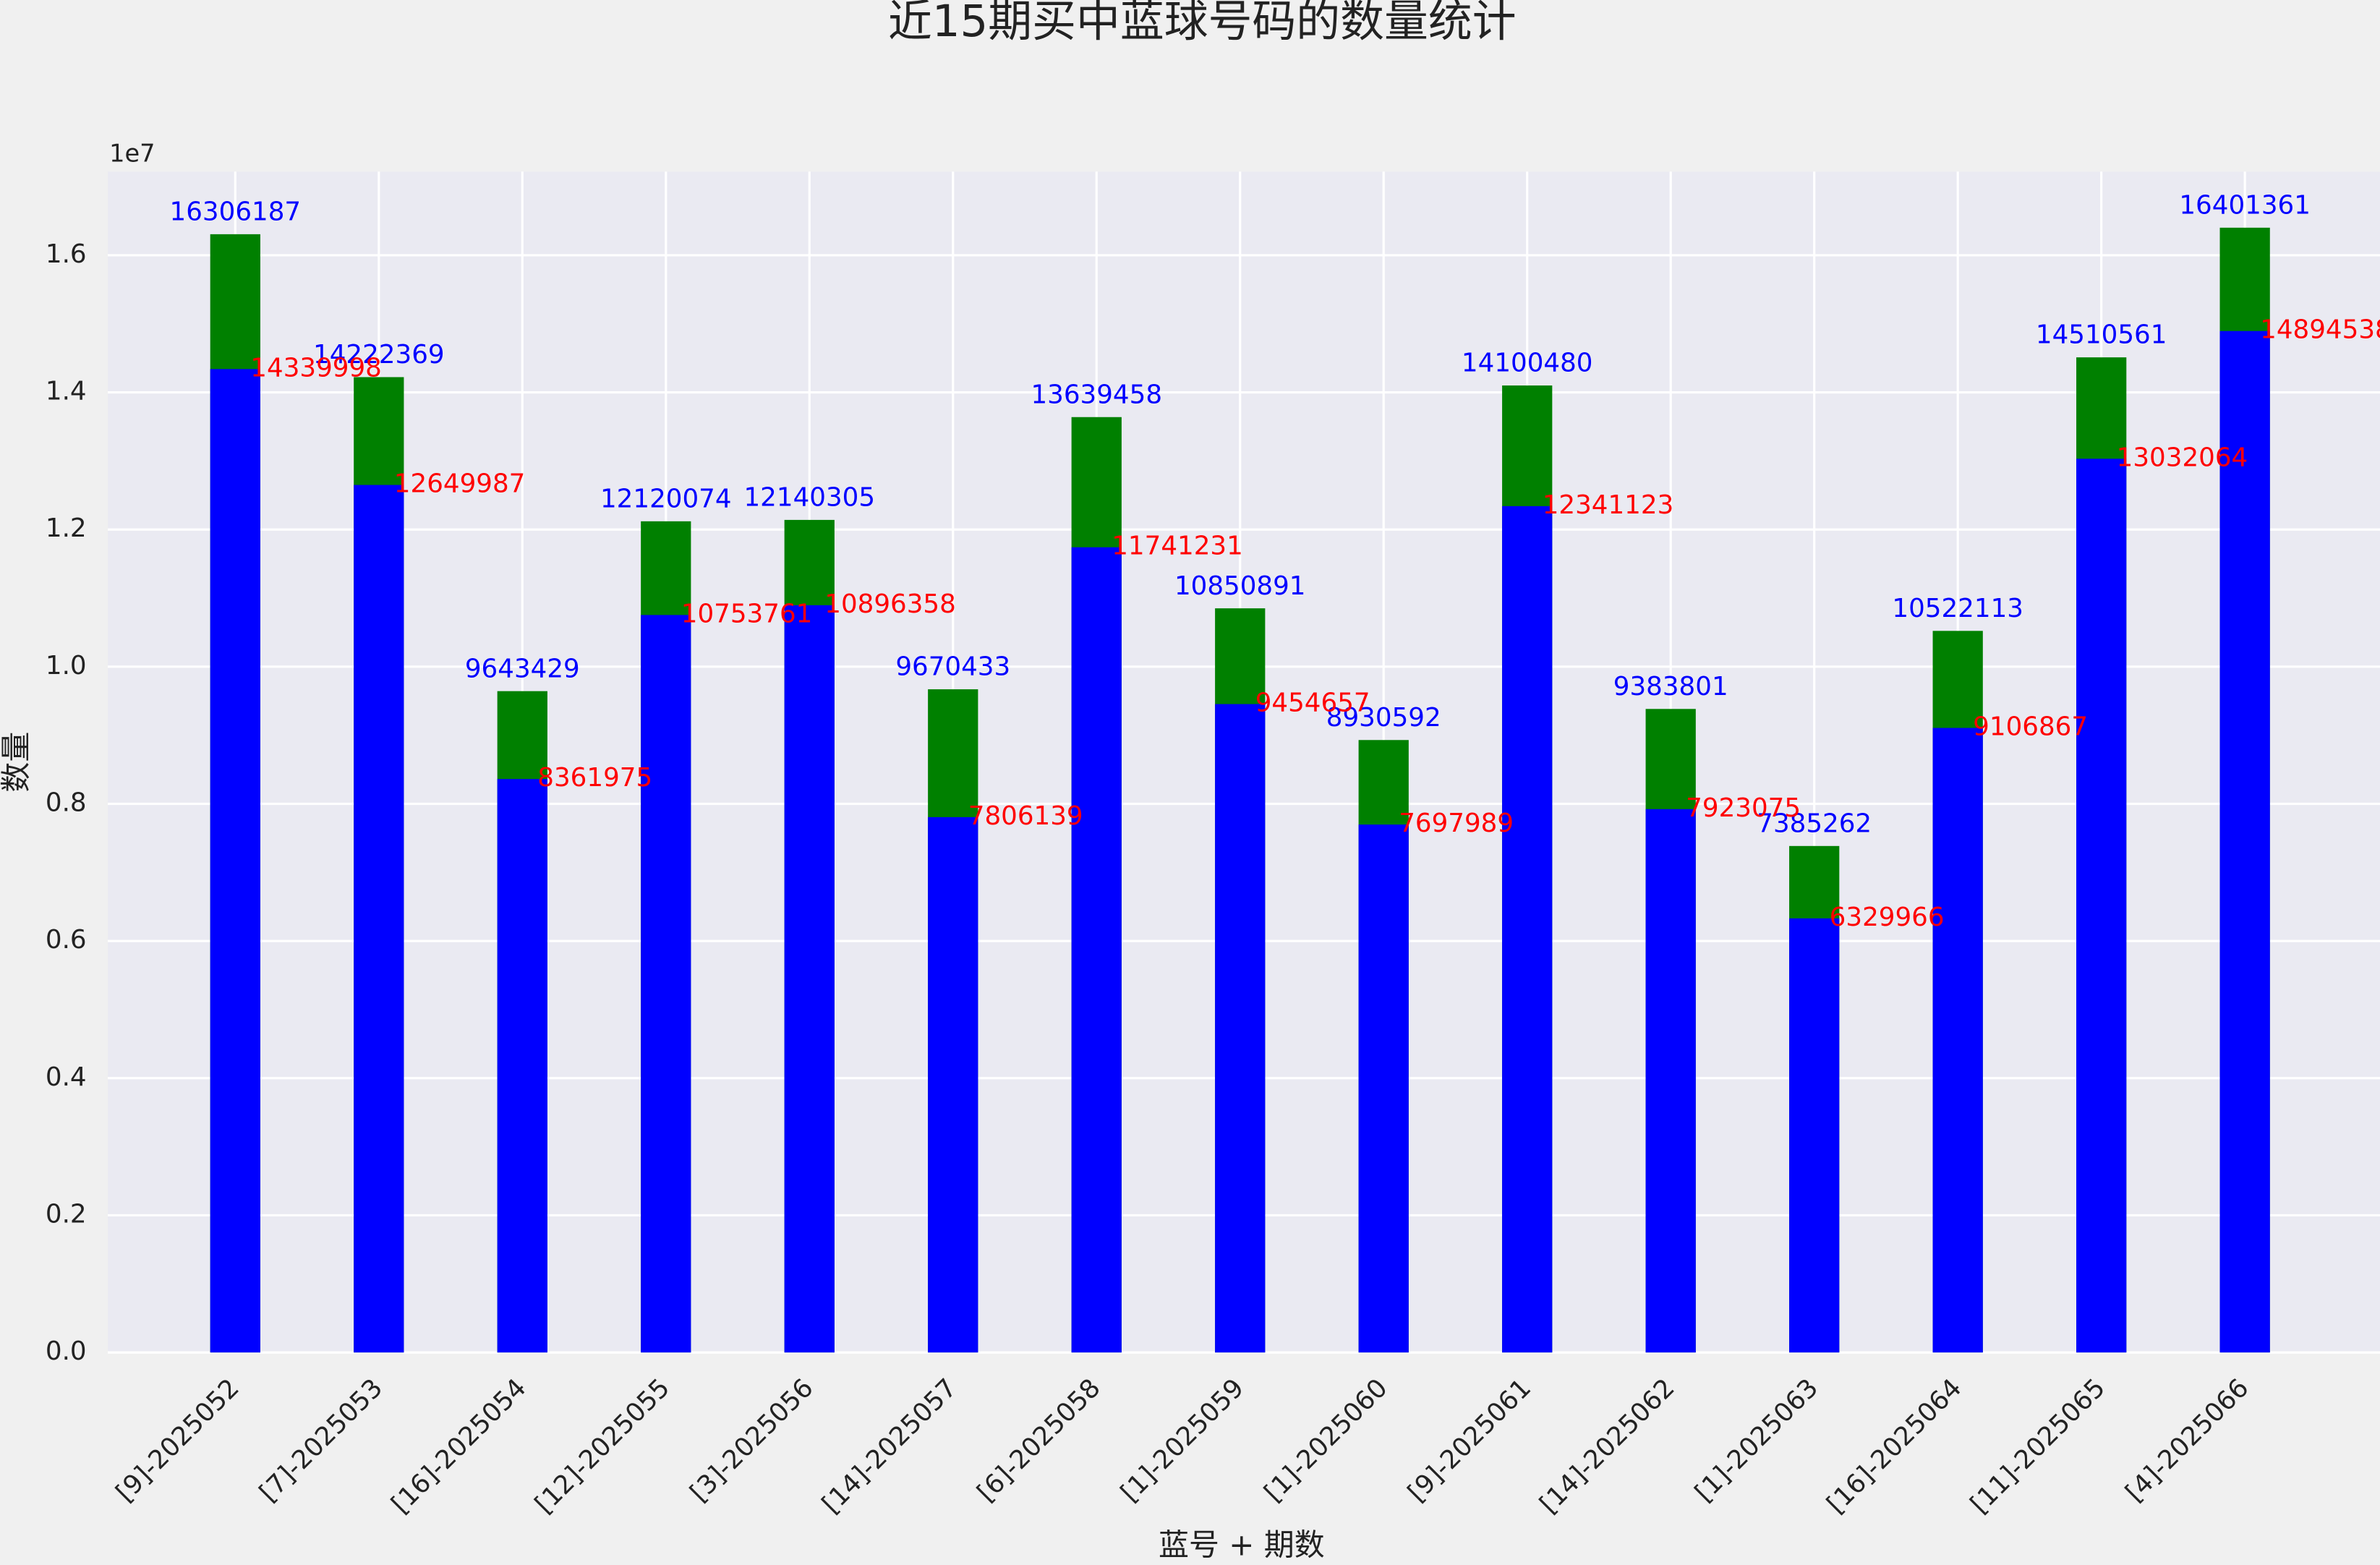  Describe the element at coordinates (379, 355) in the screenshot. I see `data-label: 14222369` at that location.